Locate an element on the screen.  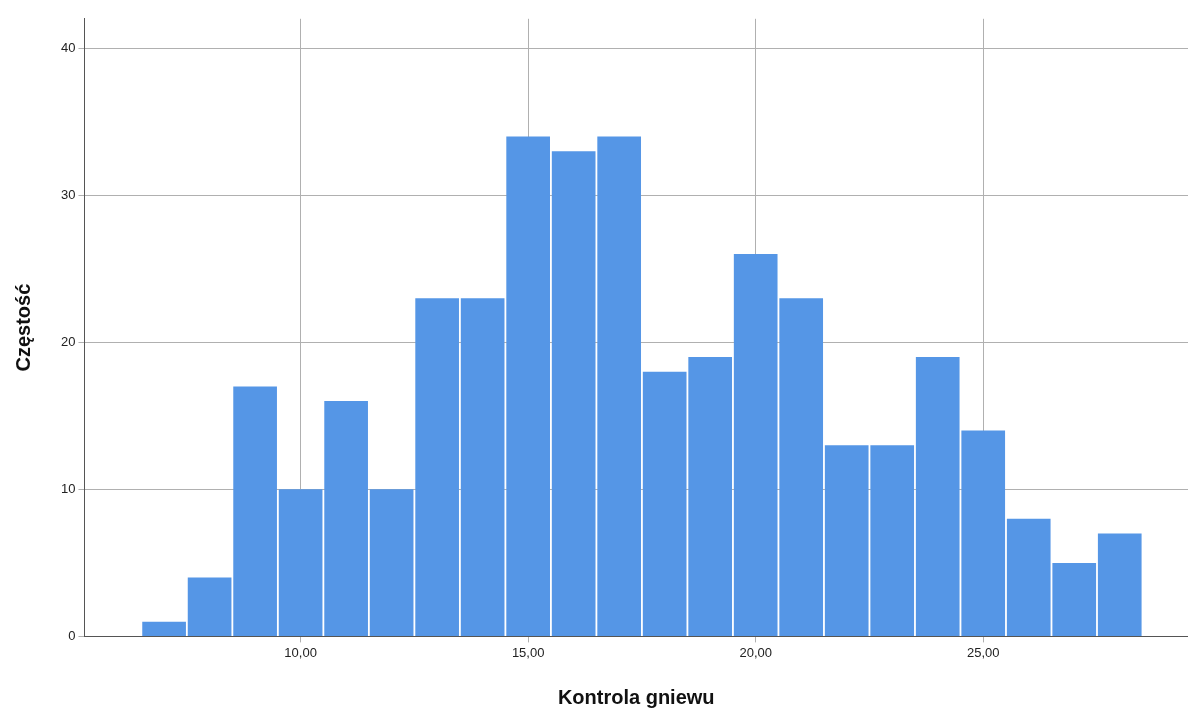
x-tick-label: 10,00 is located at coordinates (300, 652).